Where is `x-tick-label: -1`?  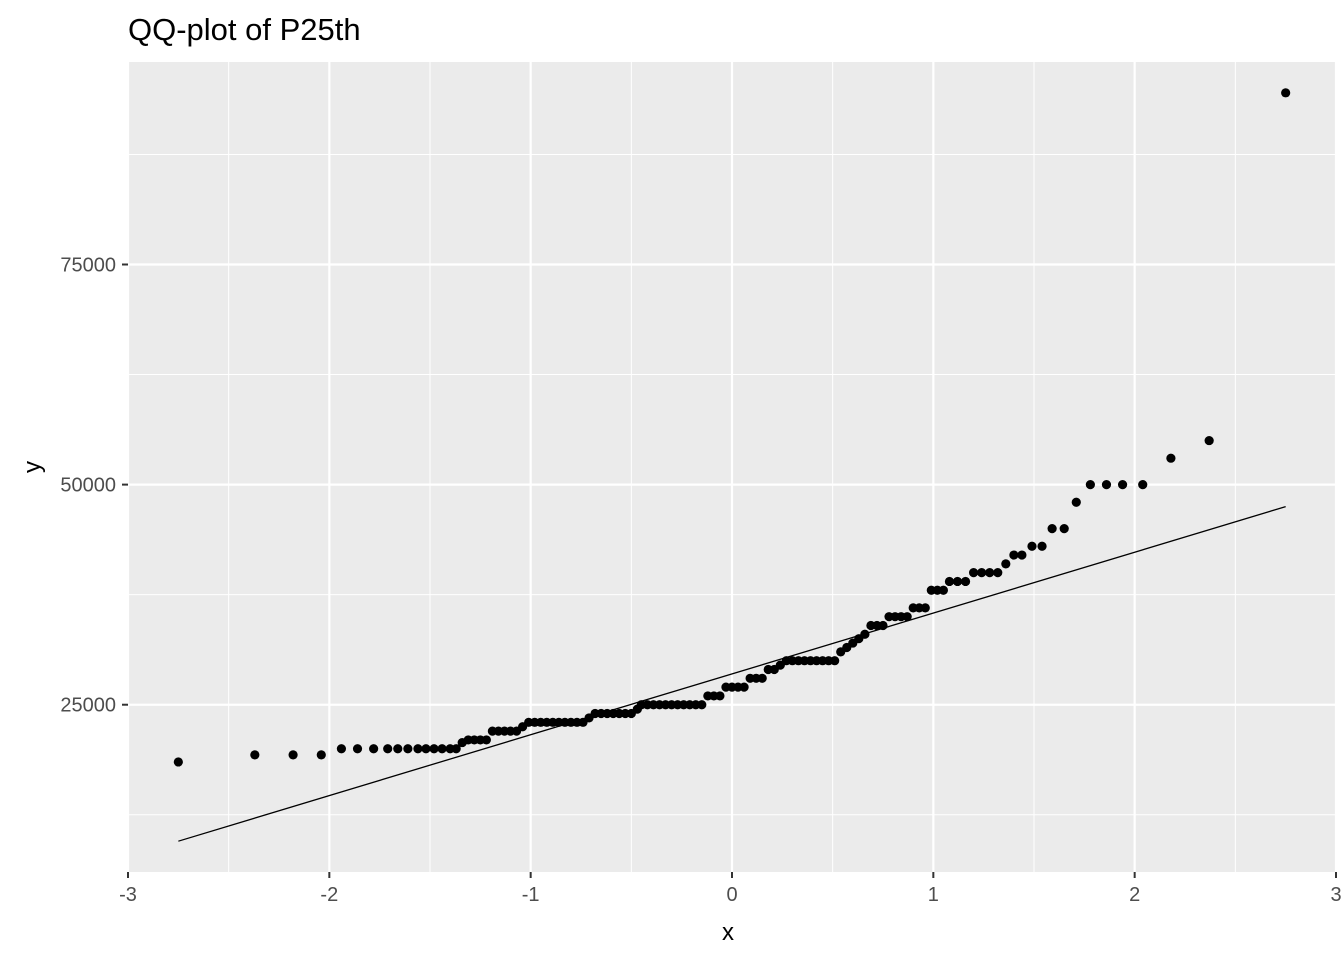 x-tick-label: -1 is located at coordinates (531, 895).